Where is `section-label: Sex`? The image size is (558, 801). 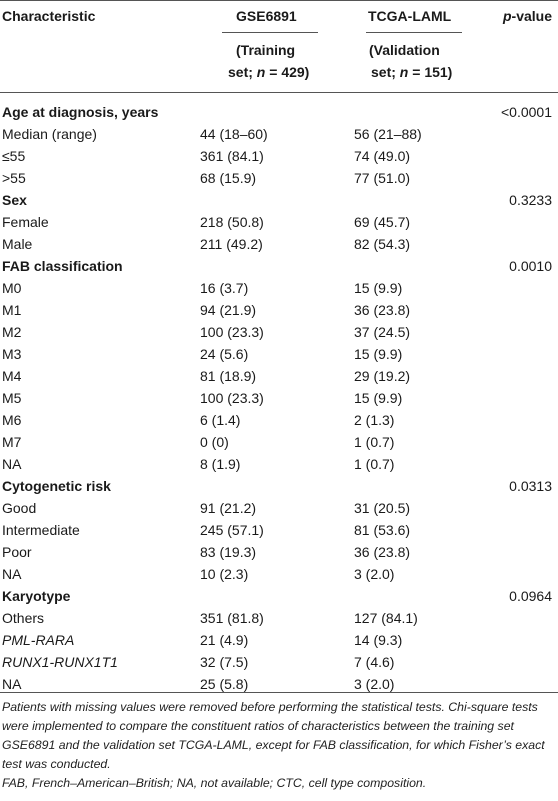
section-label: Sex is located at coordinates (14, 200).